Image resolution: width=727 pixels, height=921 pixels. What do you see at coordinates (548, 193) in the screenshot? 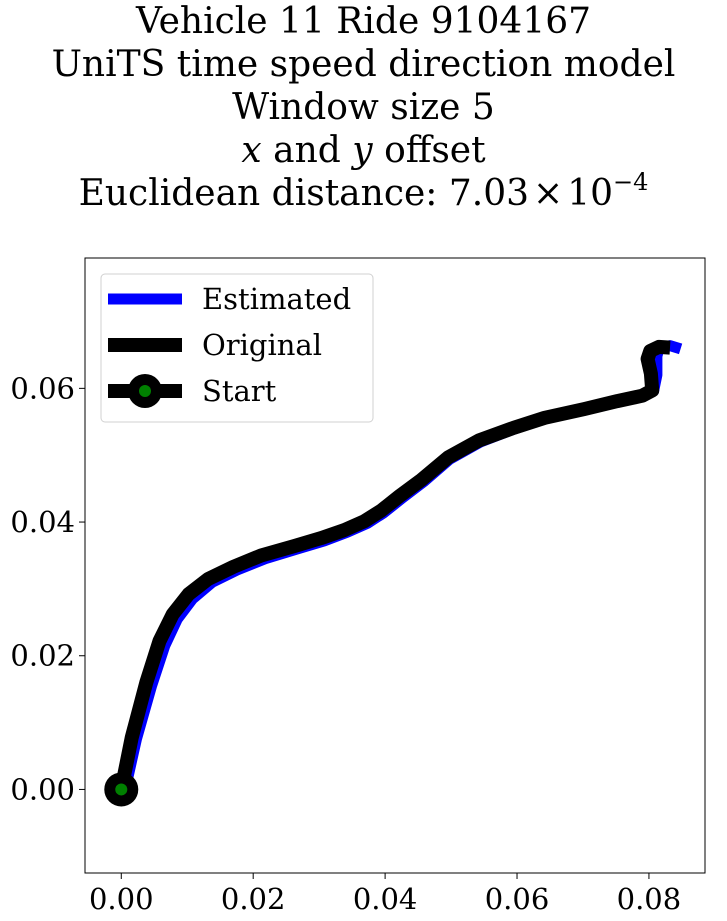
I see `title-distance-times: ×` at bounding box center [548, 193].